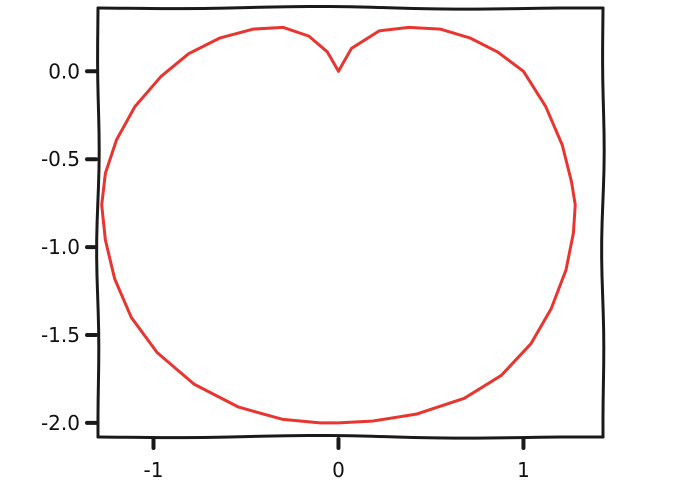  I want to click on x-tick-label-0: -1, so click(154, 470).